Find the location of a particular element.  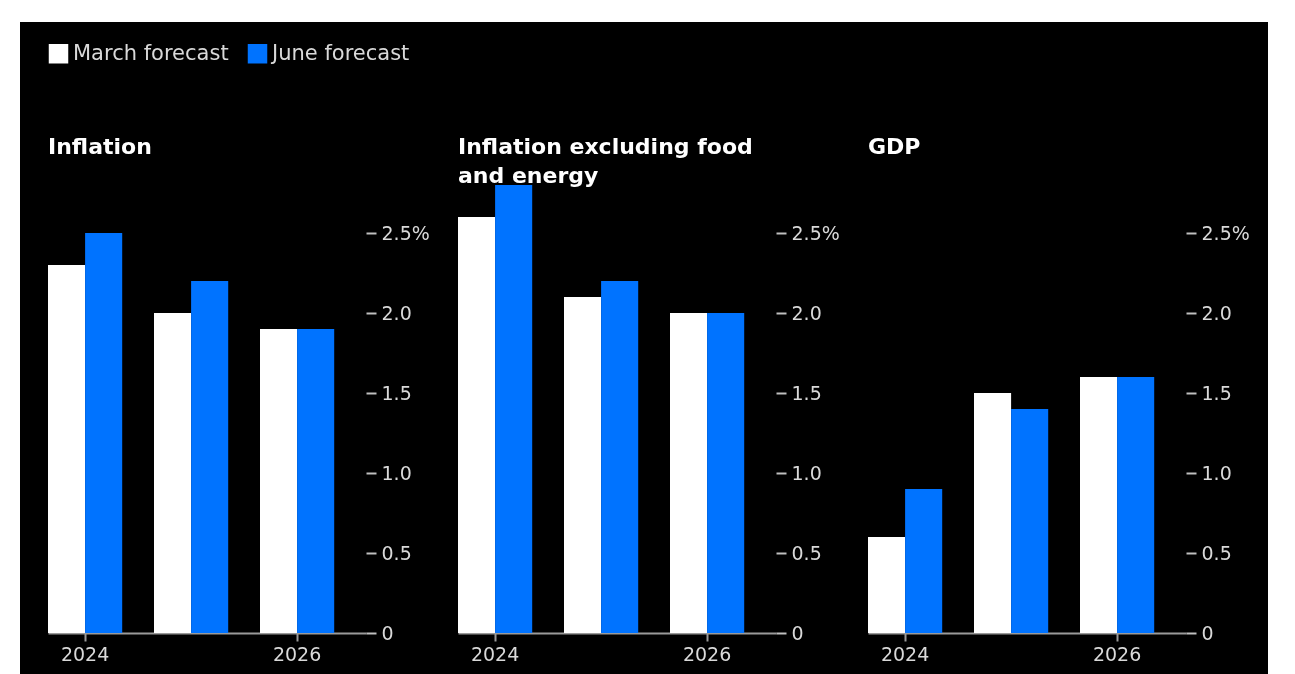

chart-title: Inflation excluding food and energy is located at coordinates (605, 161).